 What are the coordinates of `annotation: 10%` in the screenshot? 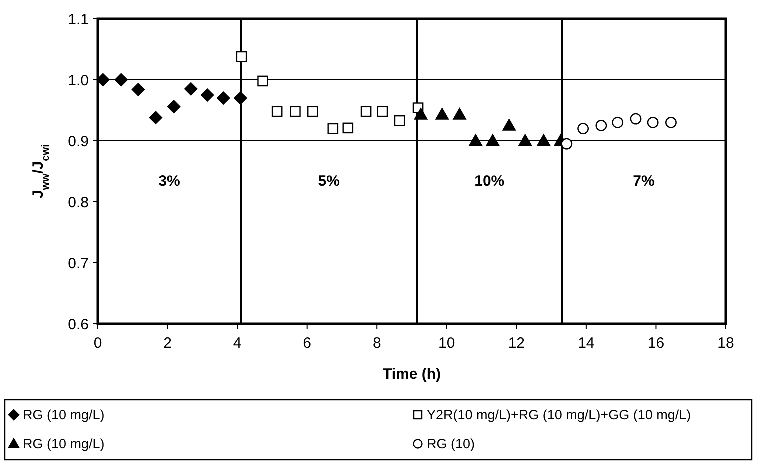 It's located at (489, 181).